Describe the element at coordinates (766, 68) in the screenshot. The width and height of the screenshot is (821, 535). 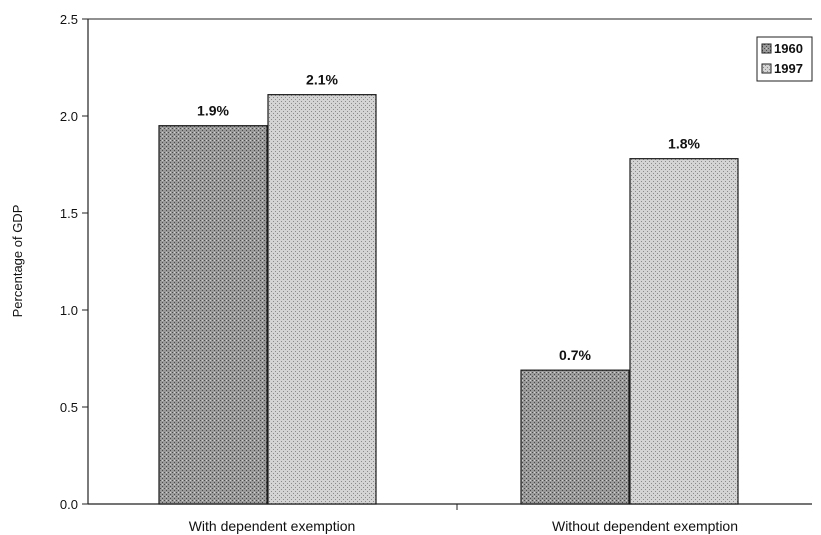
I see `legend-swatch-1997` at that location.